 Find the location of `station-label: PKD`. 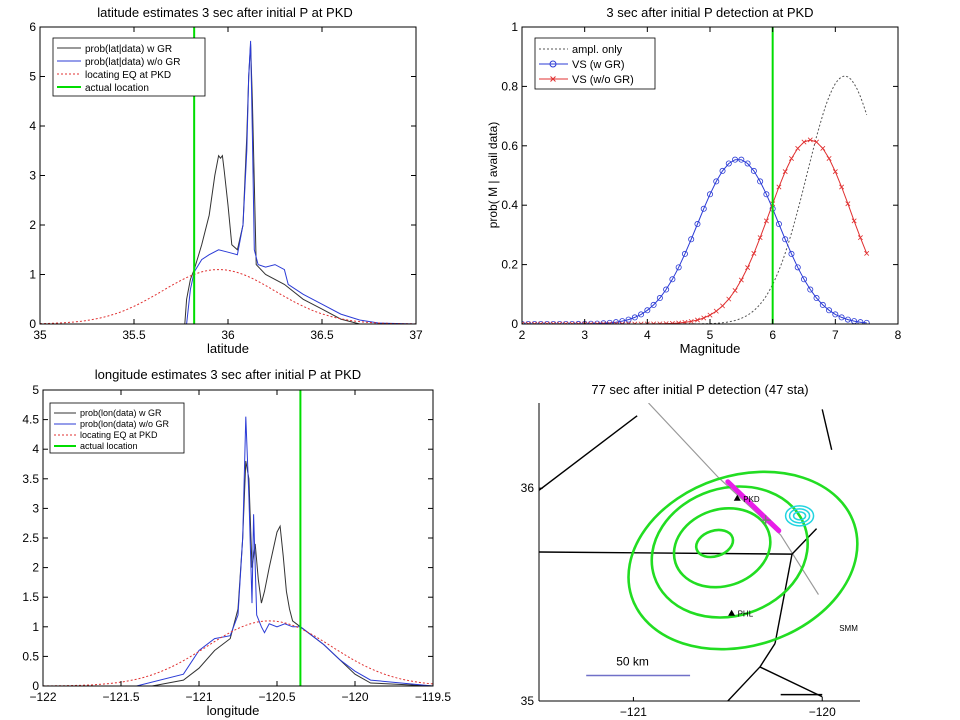

station-label: PKD is located at coordinates (751, 499).